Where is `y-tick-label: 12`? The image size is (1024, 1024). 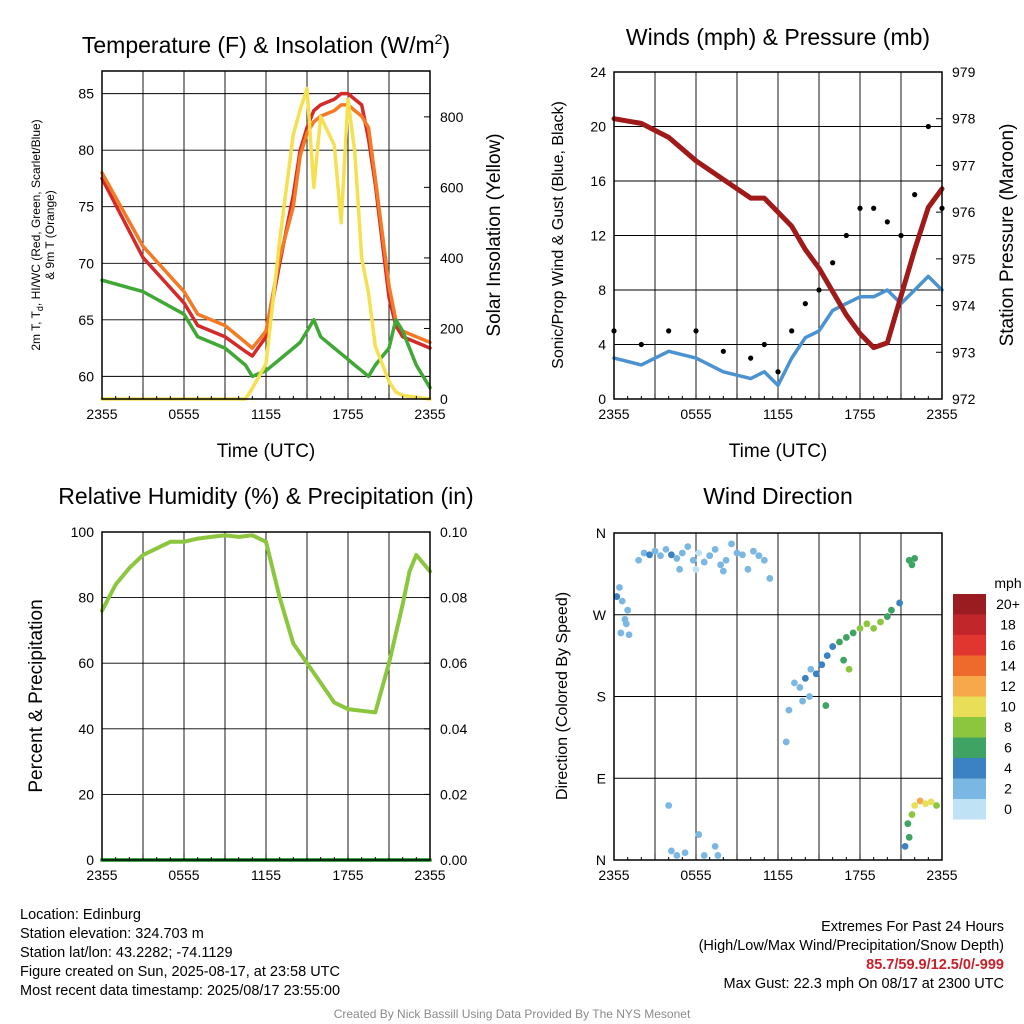 y-tick-label: 12 is located at coordinates (598, 236).